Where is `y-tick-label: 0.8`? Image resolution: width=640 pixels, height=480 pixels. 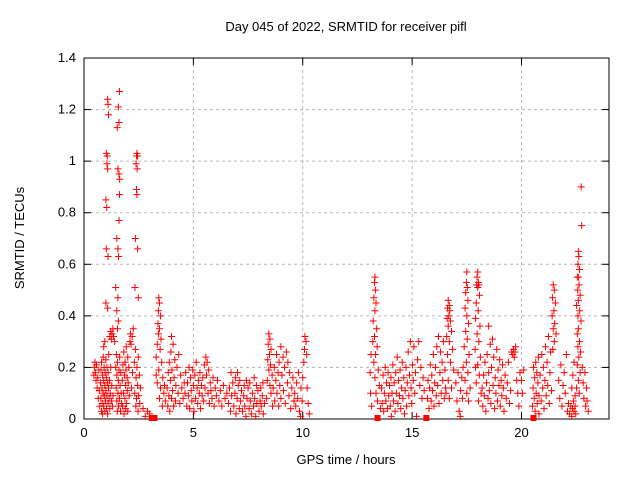
y-tick-label: 0.8 is located at coordinates (67, 212).